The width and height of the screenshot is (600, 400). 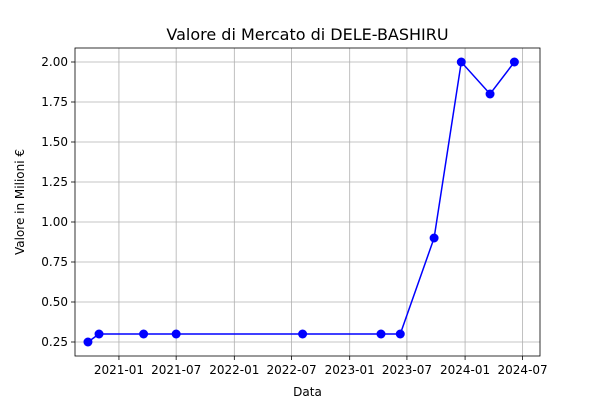 I want to click on y-tick-label: 0.25, so click(x=54, y=342).